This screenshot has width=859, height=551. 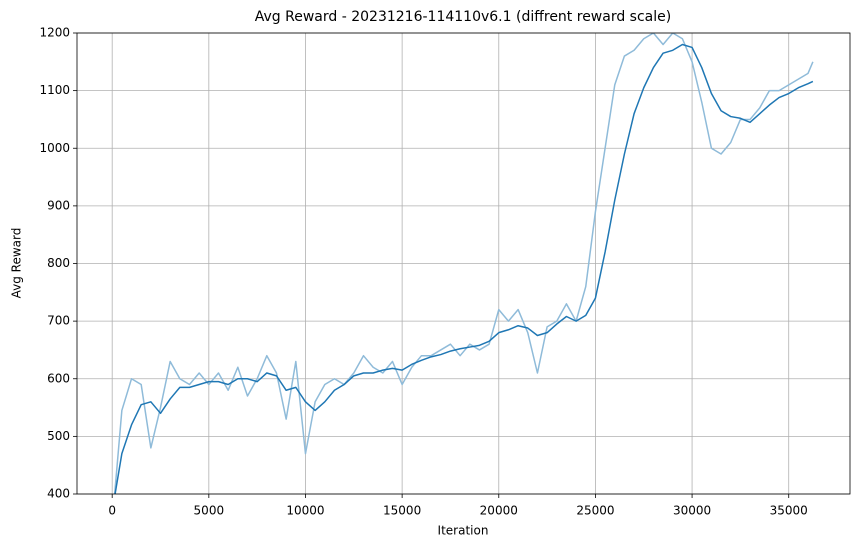 I want to click on x-tick-label: 35000, so click(x=789, y=511).